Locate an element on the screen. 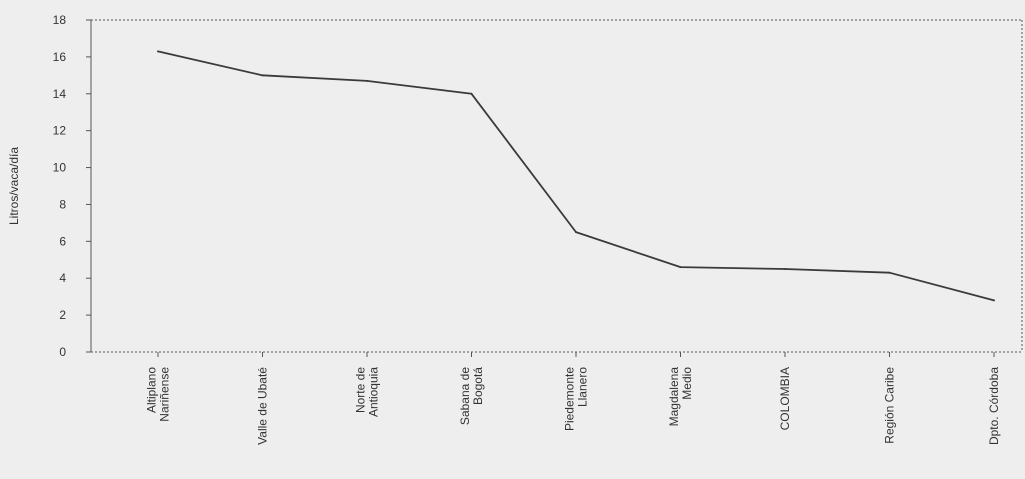  x-tick-label-line: Valle de Ubaté is located at coordinates (263, 406).